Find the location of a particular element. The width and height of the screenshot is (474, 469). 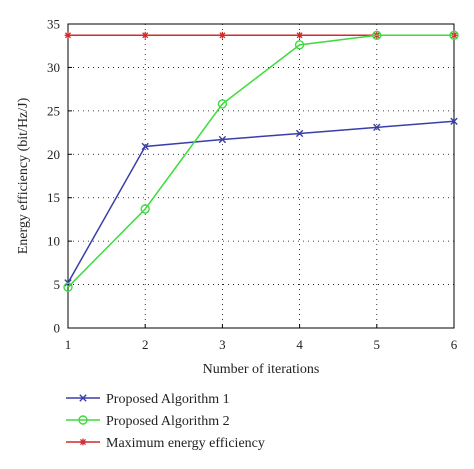

y-tick-label: 30 is located at coordinates (53, 67).